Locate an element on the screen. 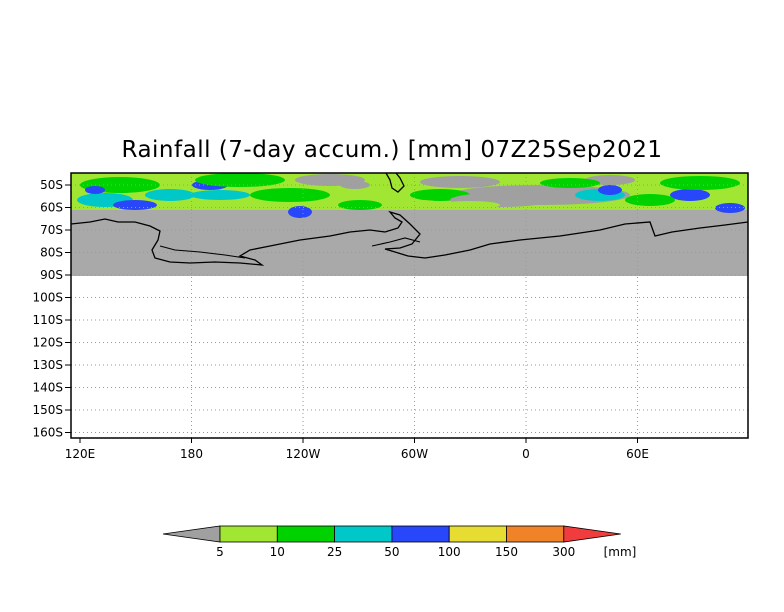 The height and width of the screenshot is (612, 784). antarctica-coastline is located at coordinates (409, 238).